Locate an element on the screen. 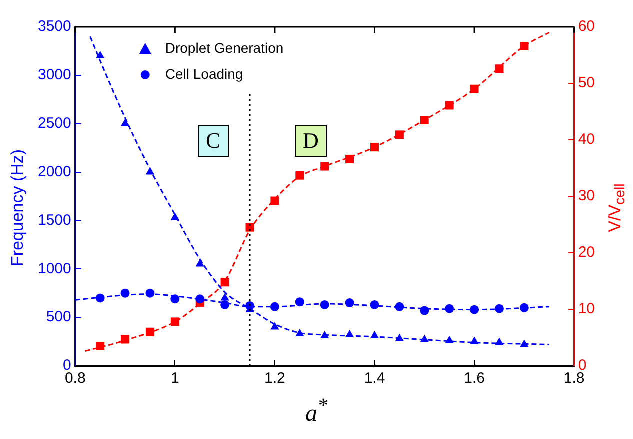 This screenshot has width=633, height=439. y2-tick-label: 20 is located at coordinates (587, 253).